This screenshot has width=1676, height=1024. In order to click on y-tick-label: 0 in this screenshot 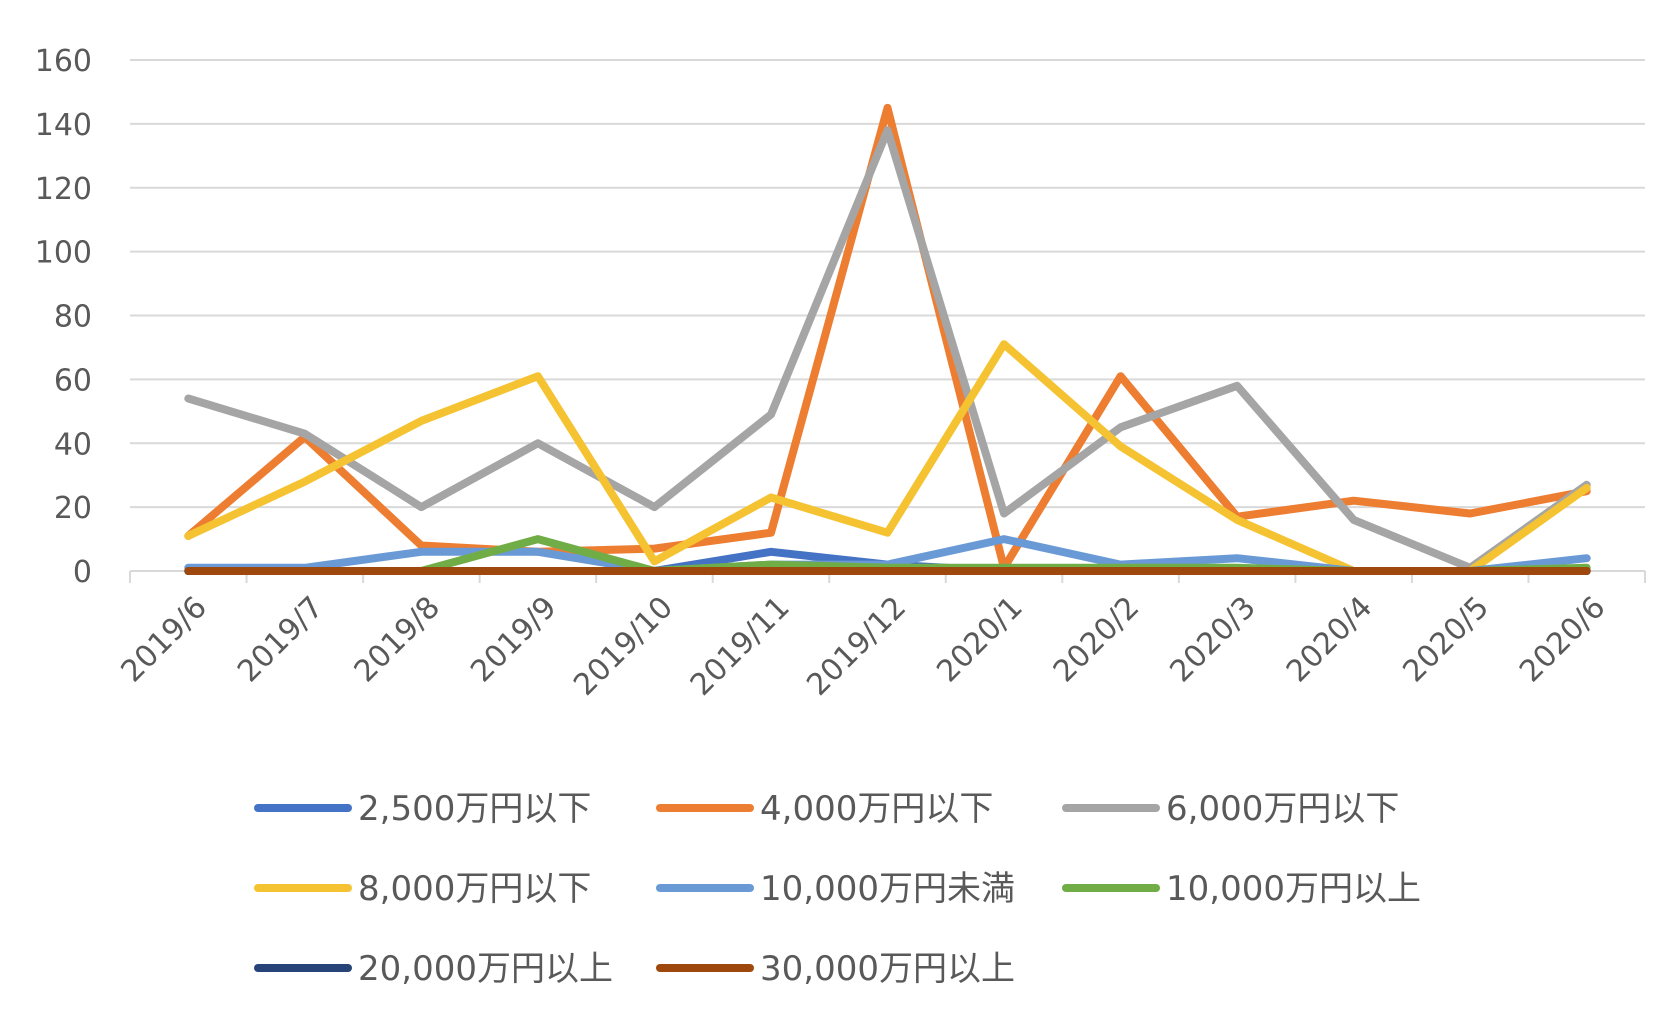, I will do `click(82, 572)`.